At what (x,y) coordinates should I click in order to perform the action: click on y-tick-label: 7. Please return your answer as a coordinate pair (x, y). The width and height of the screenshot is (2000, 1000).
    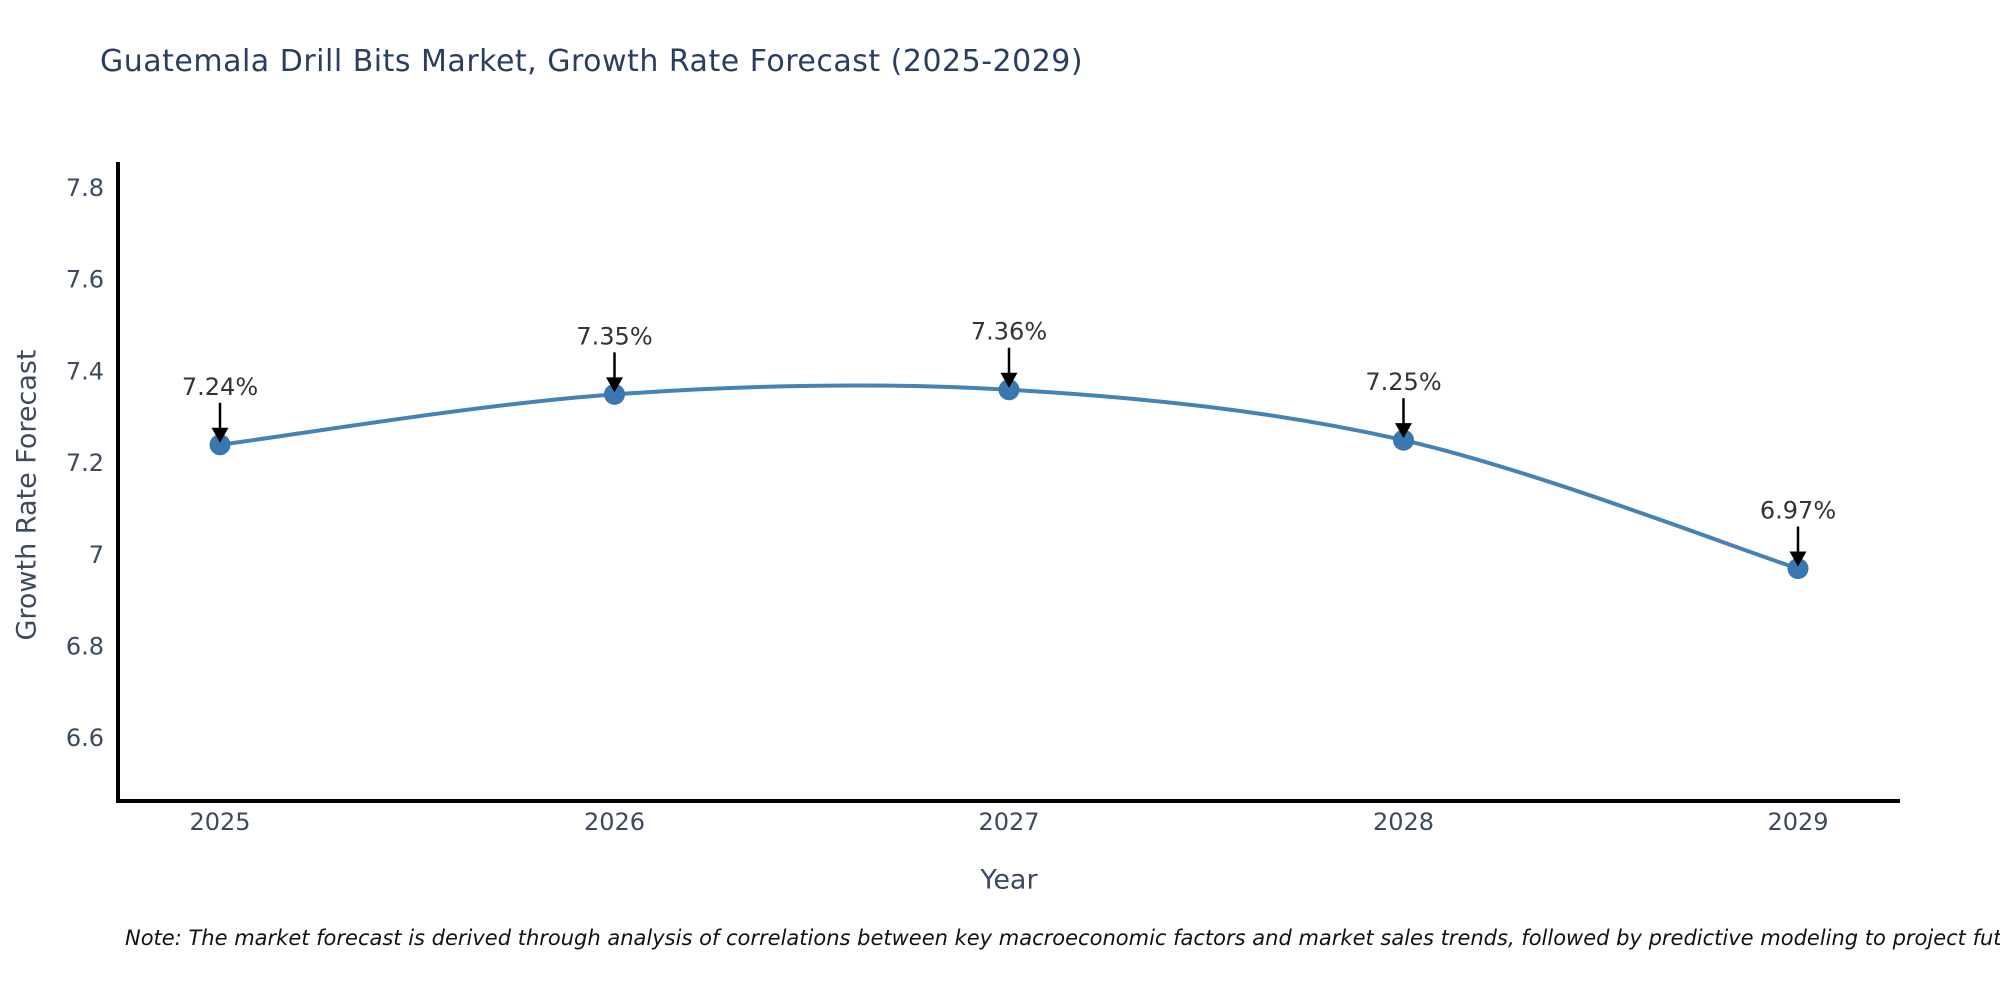
    Looking at the image, I should click on (96, 555).